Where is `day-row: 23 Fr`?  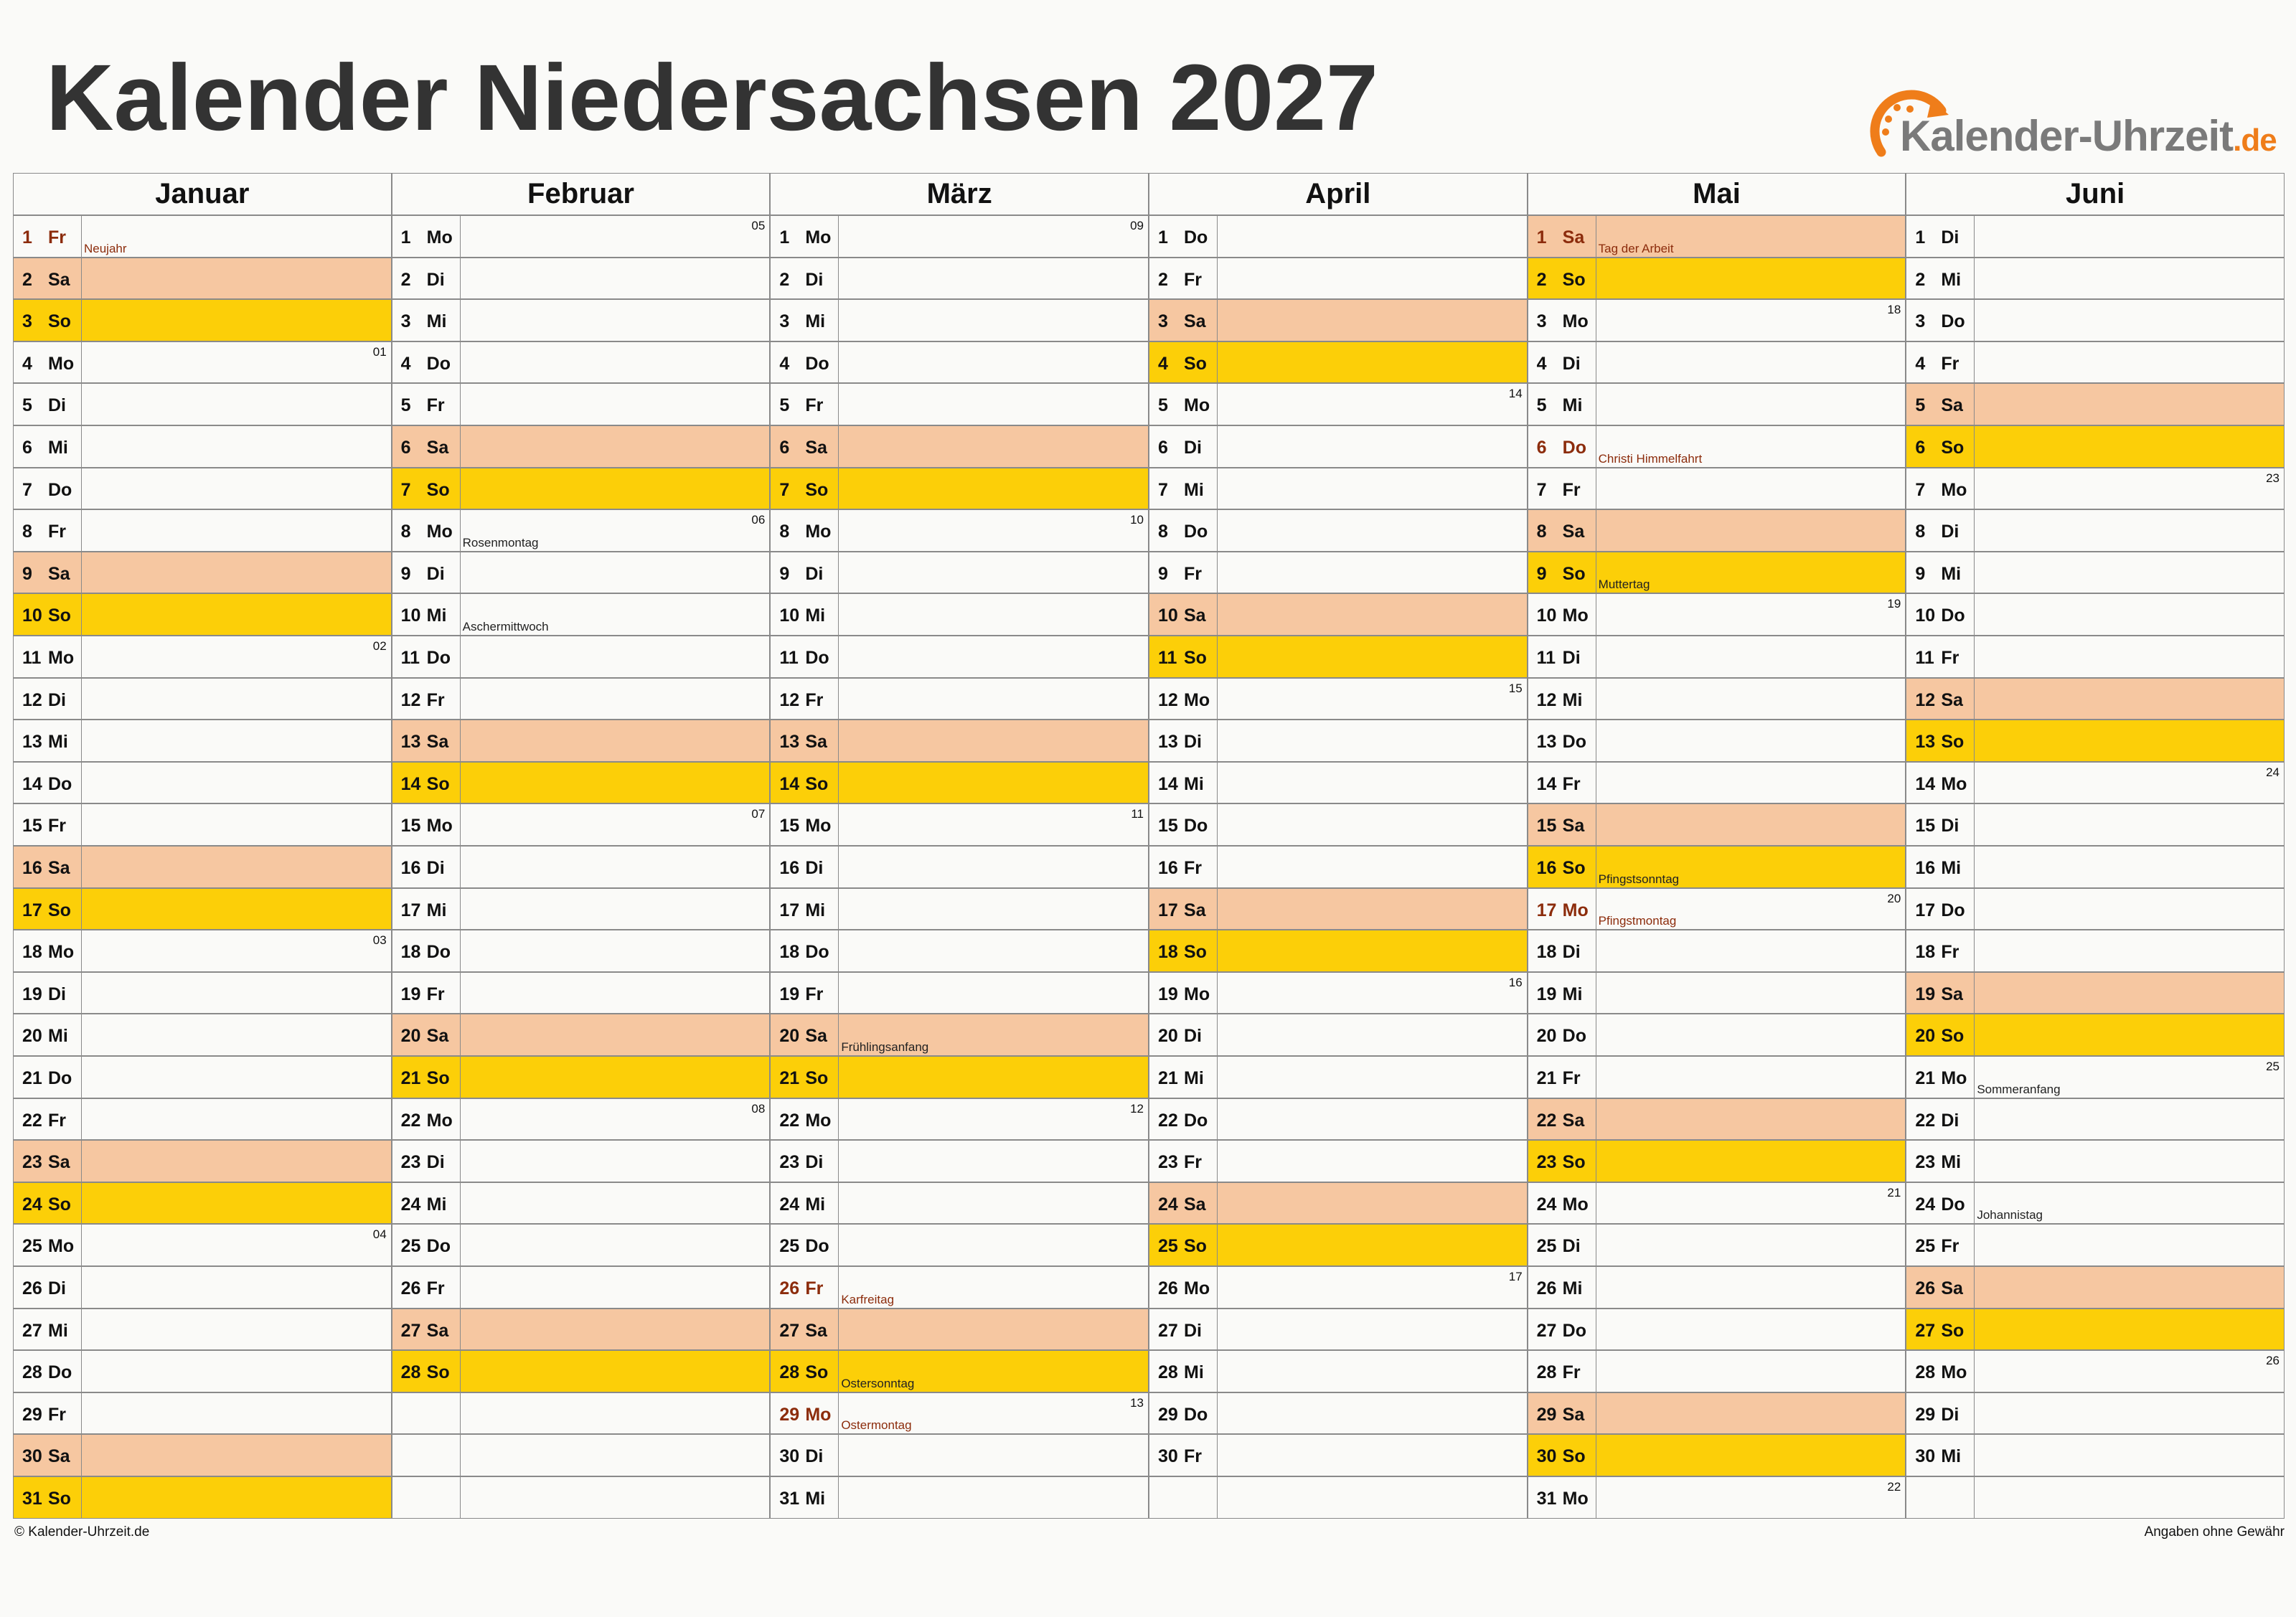
day-row: 23 Fr is located at coordinates (1339, 1161).